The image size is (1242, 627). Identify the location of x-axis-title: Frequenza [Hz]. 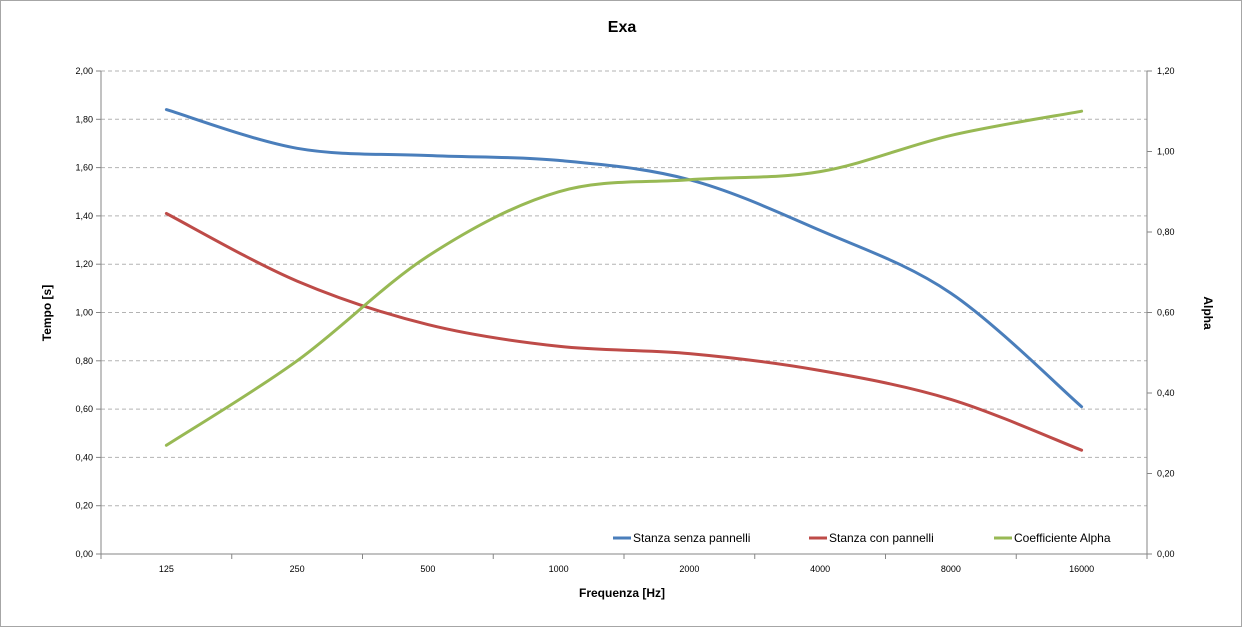
(622, 593).